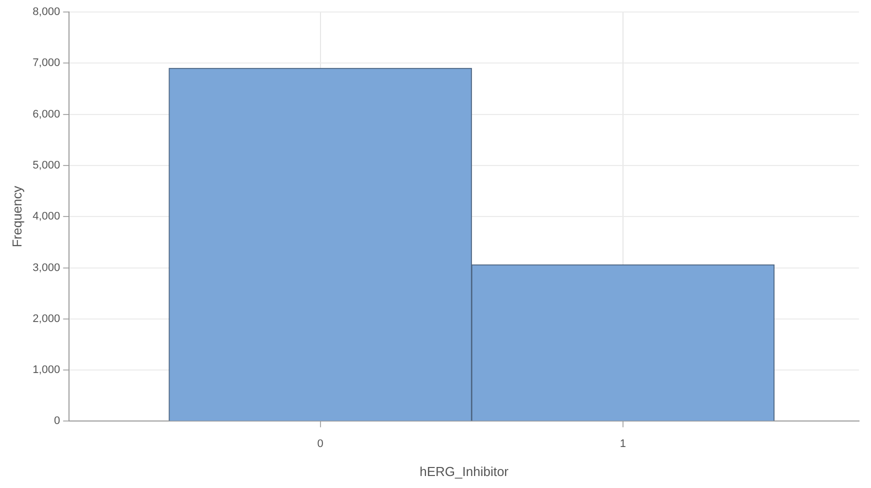  I want to click on y-tick-label: 1,000, so click(46, 370).